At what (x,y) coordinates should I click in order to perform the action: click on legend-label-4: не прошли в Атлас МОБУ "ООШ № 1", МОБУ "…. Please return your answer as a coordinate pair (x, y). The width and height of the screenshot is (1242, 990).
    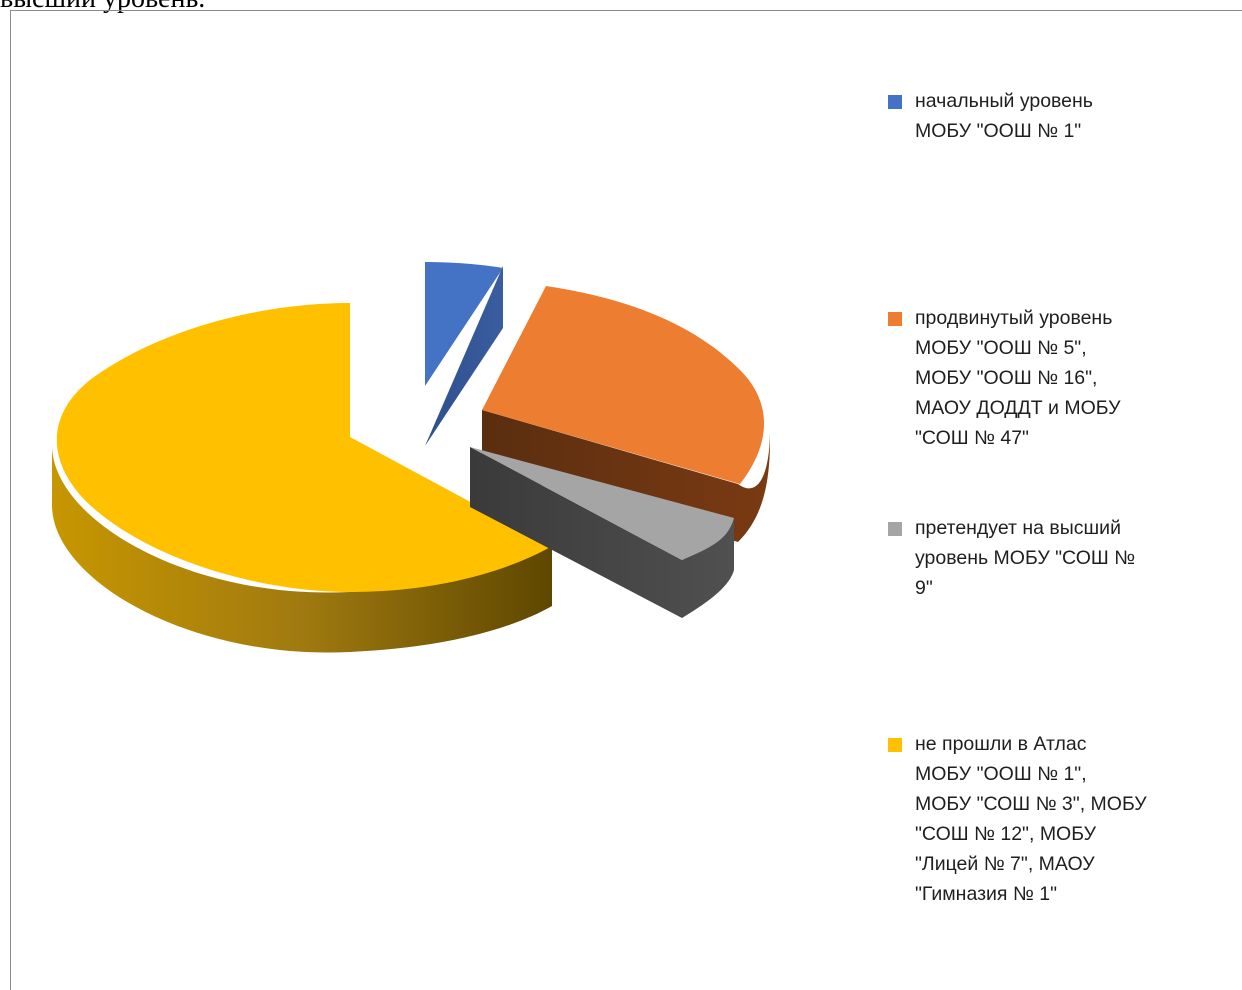
    Looking at the image, I should click on (1031, 819).